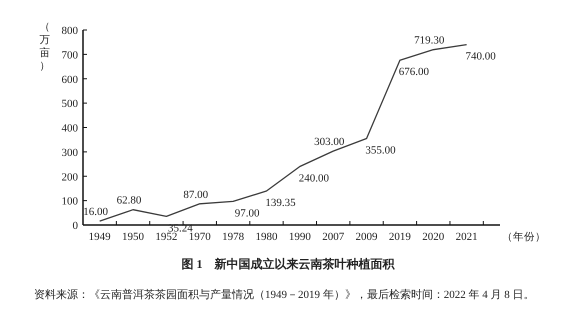  What do you see at coordinates (45, 47) in the screenshot?
I see `y-axis-title: （万亩）` at bounding box center [45, 47].